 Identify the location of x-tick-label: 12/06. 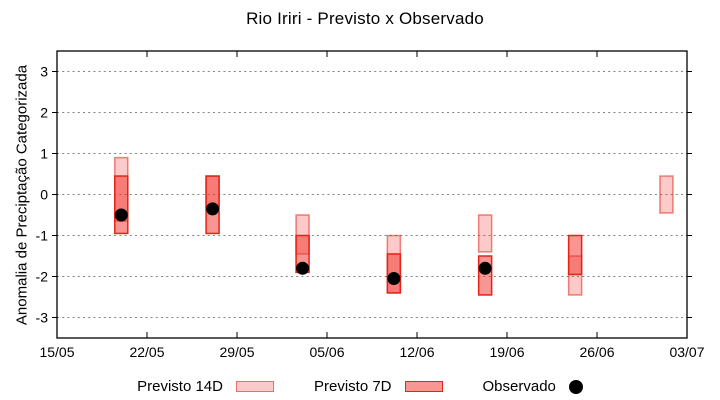
(416, 352).